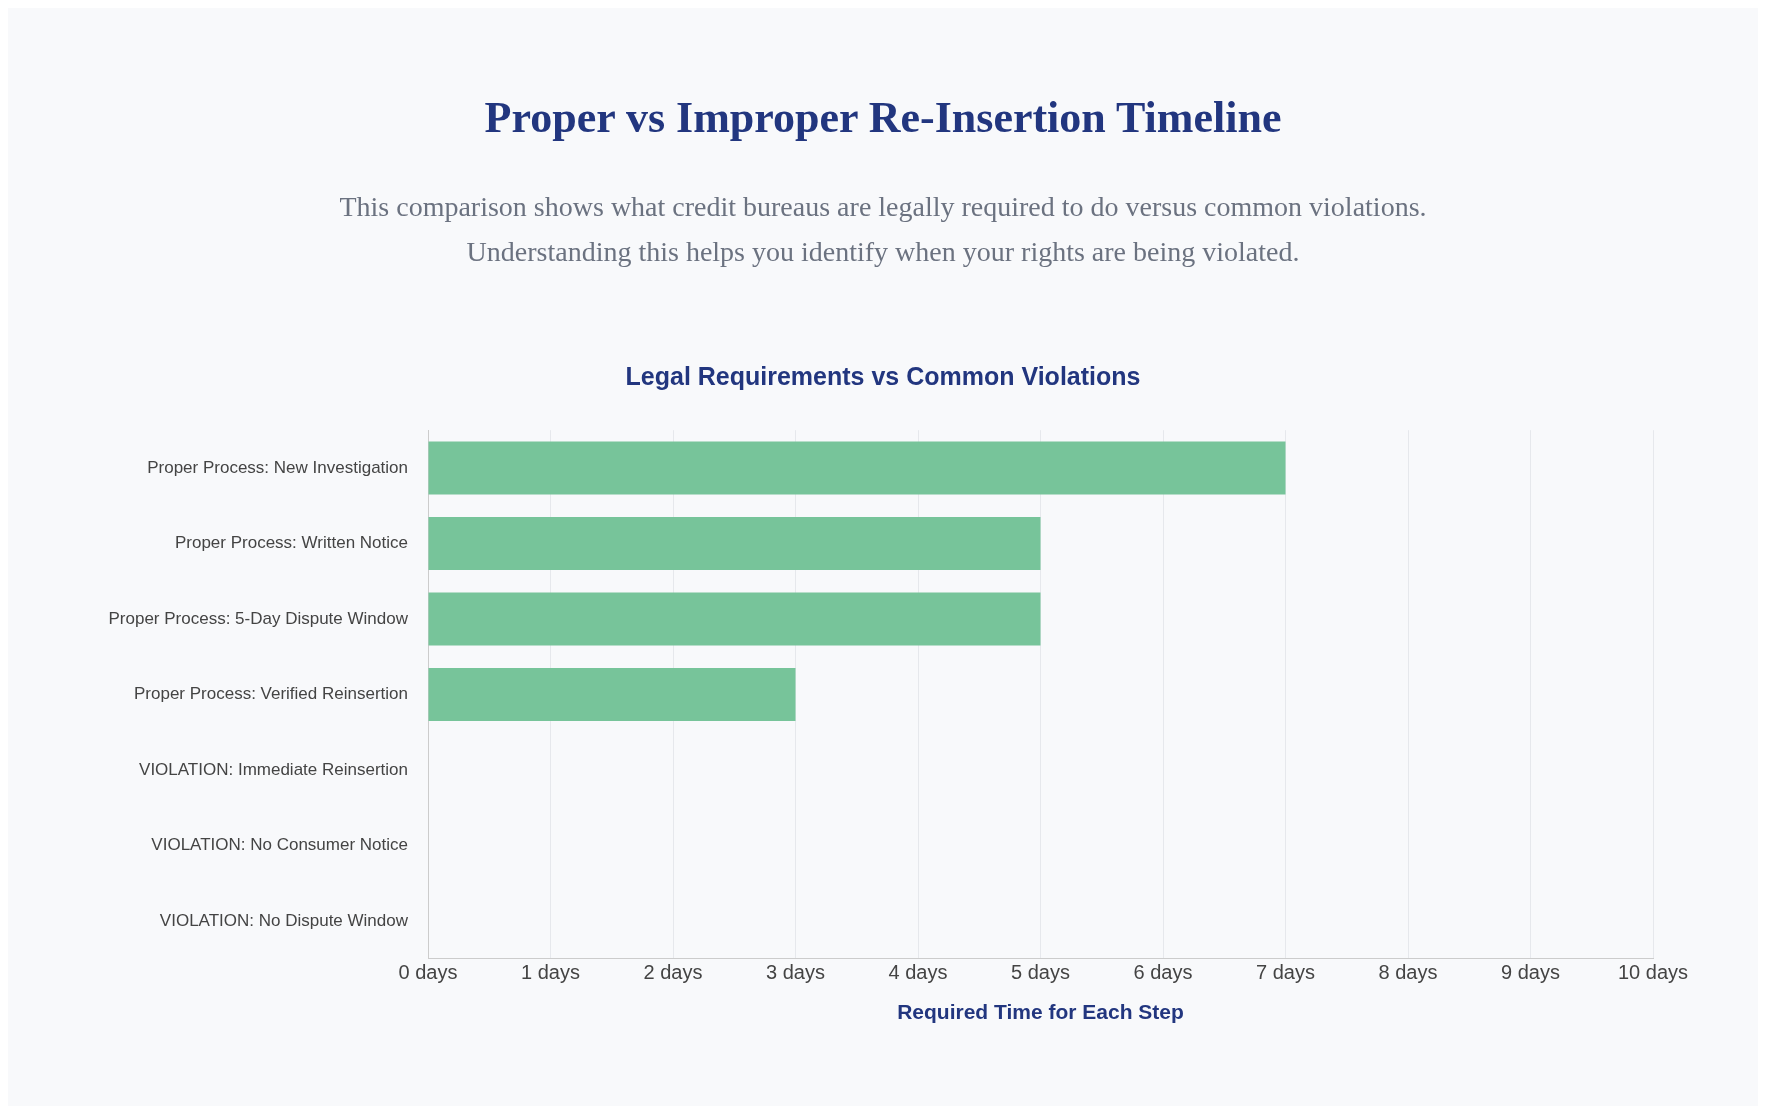 The width and height of the screenshot is (1766, 1114). Describe the element at coordinates (673, 972) in the screenshot. I see `x-tick-label: 2 days` at that location.